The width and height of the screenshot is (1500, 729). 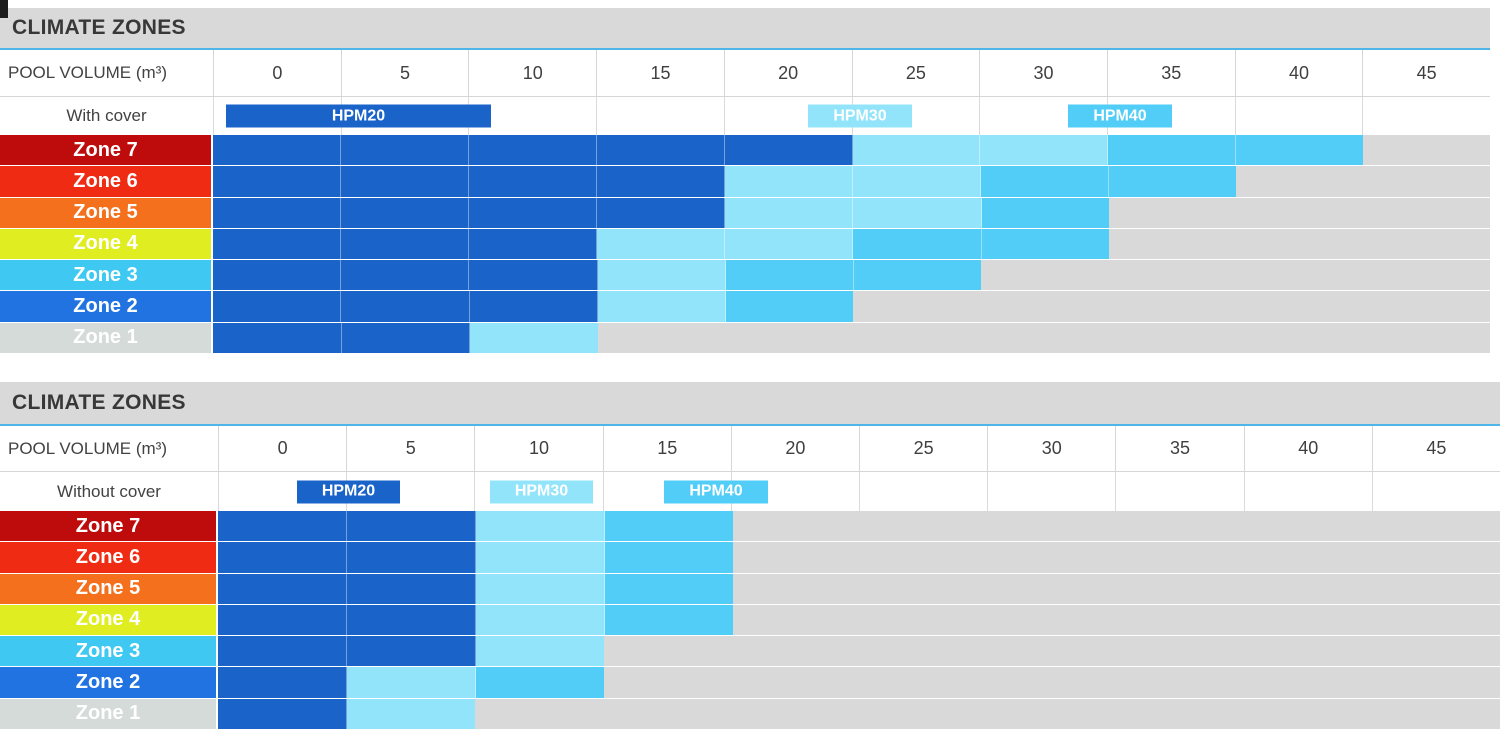 I want to click on cover-label-cell: With cover, so click(x=106, y=116).